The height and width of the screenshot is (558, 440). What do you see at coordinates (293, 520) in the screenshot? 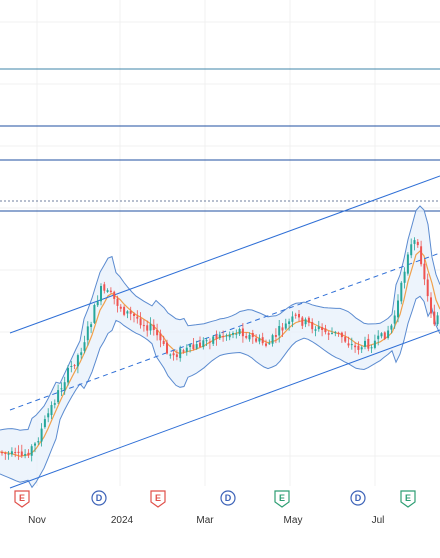
I see `x-tick-label: May` at bounding box center [293, 520].